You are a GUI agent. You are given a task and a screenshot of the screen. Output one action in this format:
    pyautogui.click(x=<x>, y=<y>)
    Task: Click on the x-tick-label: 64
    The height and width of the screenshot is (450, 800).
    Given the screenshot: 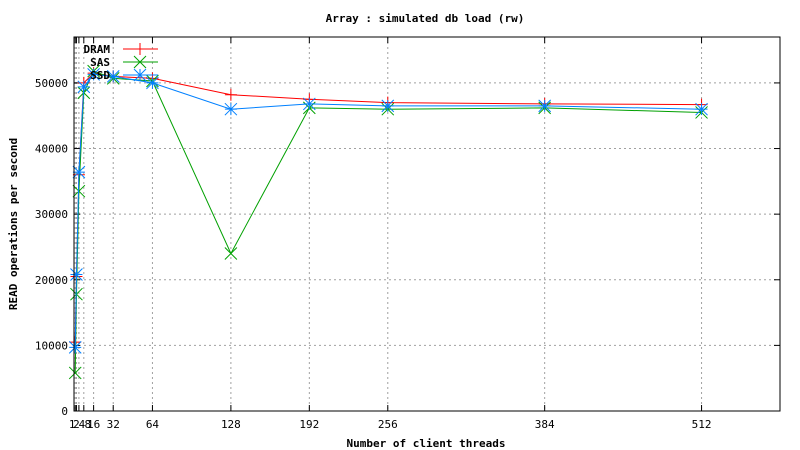 What is the action you would take?
    pyautogui.click(x=153, y=424)
    